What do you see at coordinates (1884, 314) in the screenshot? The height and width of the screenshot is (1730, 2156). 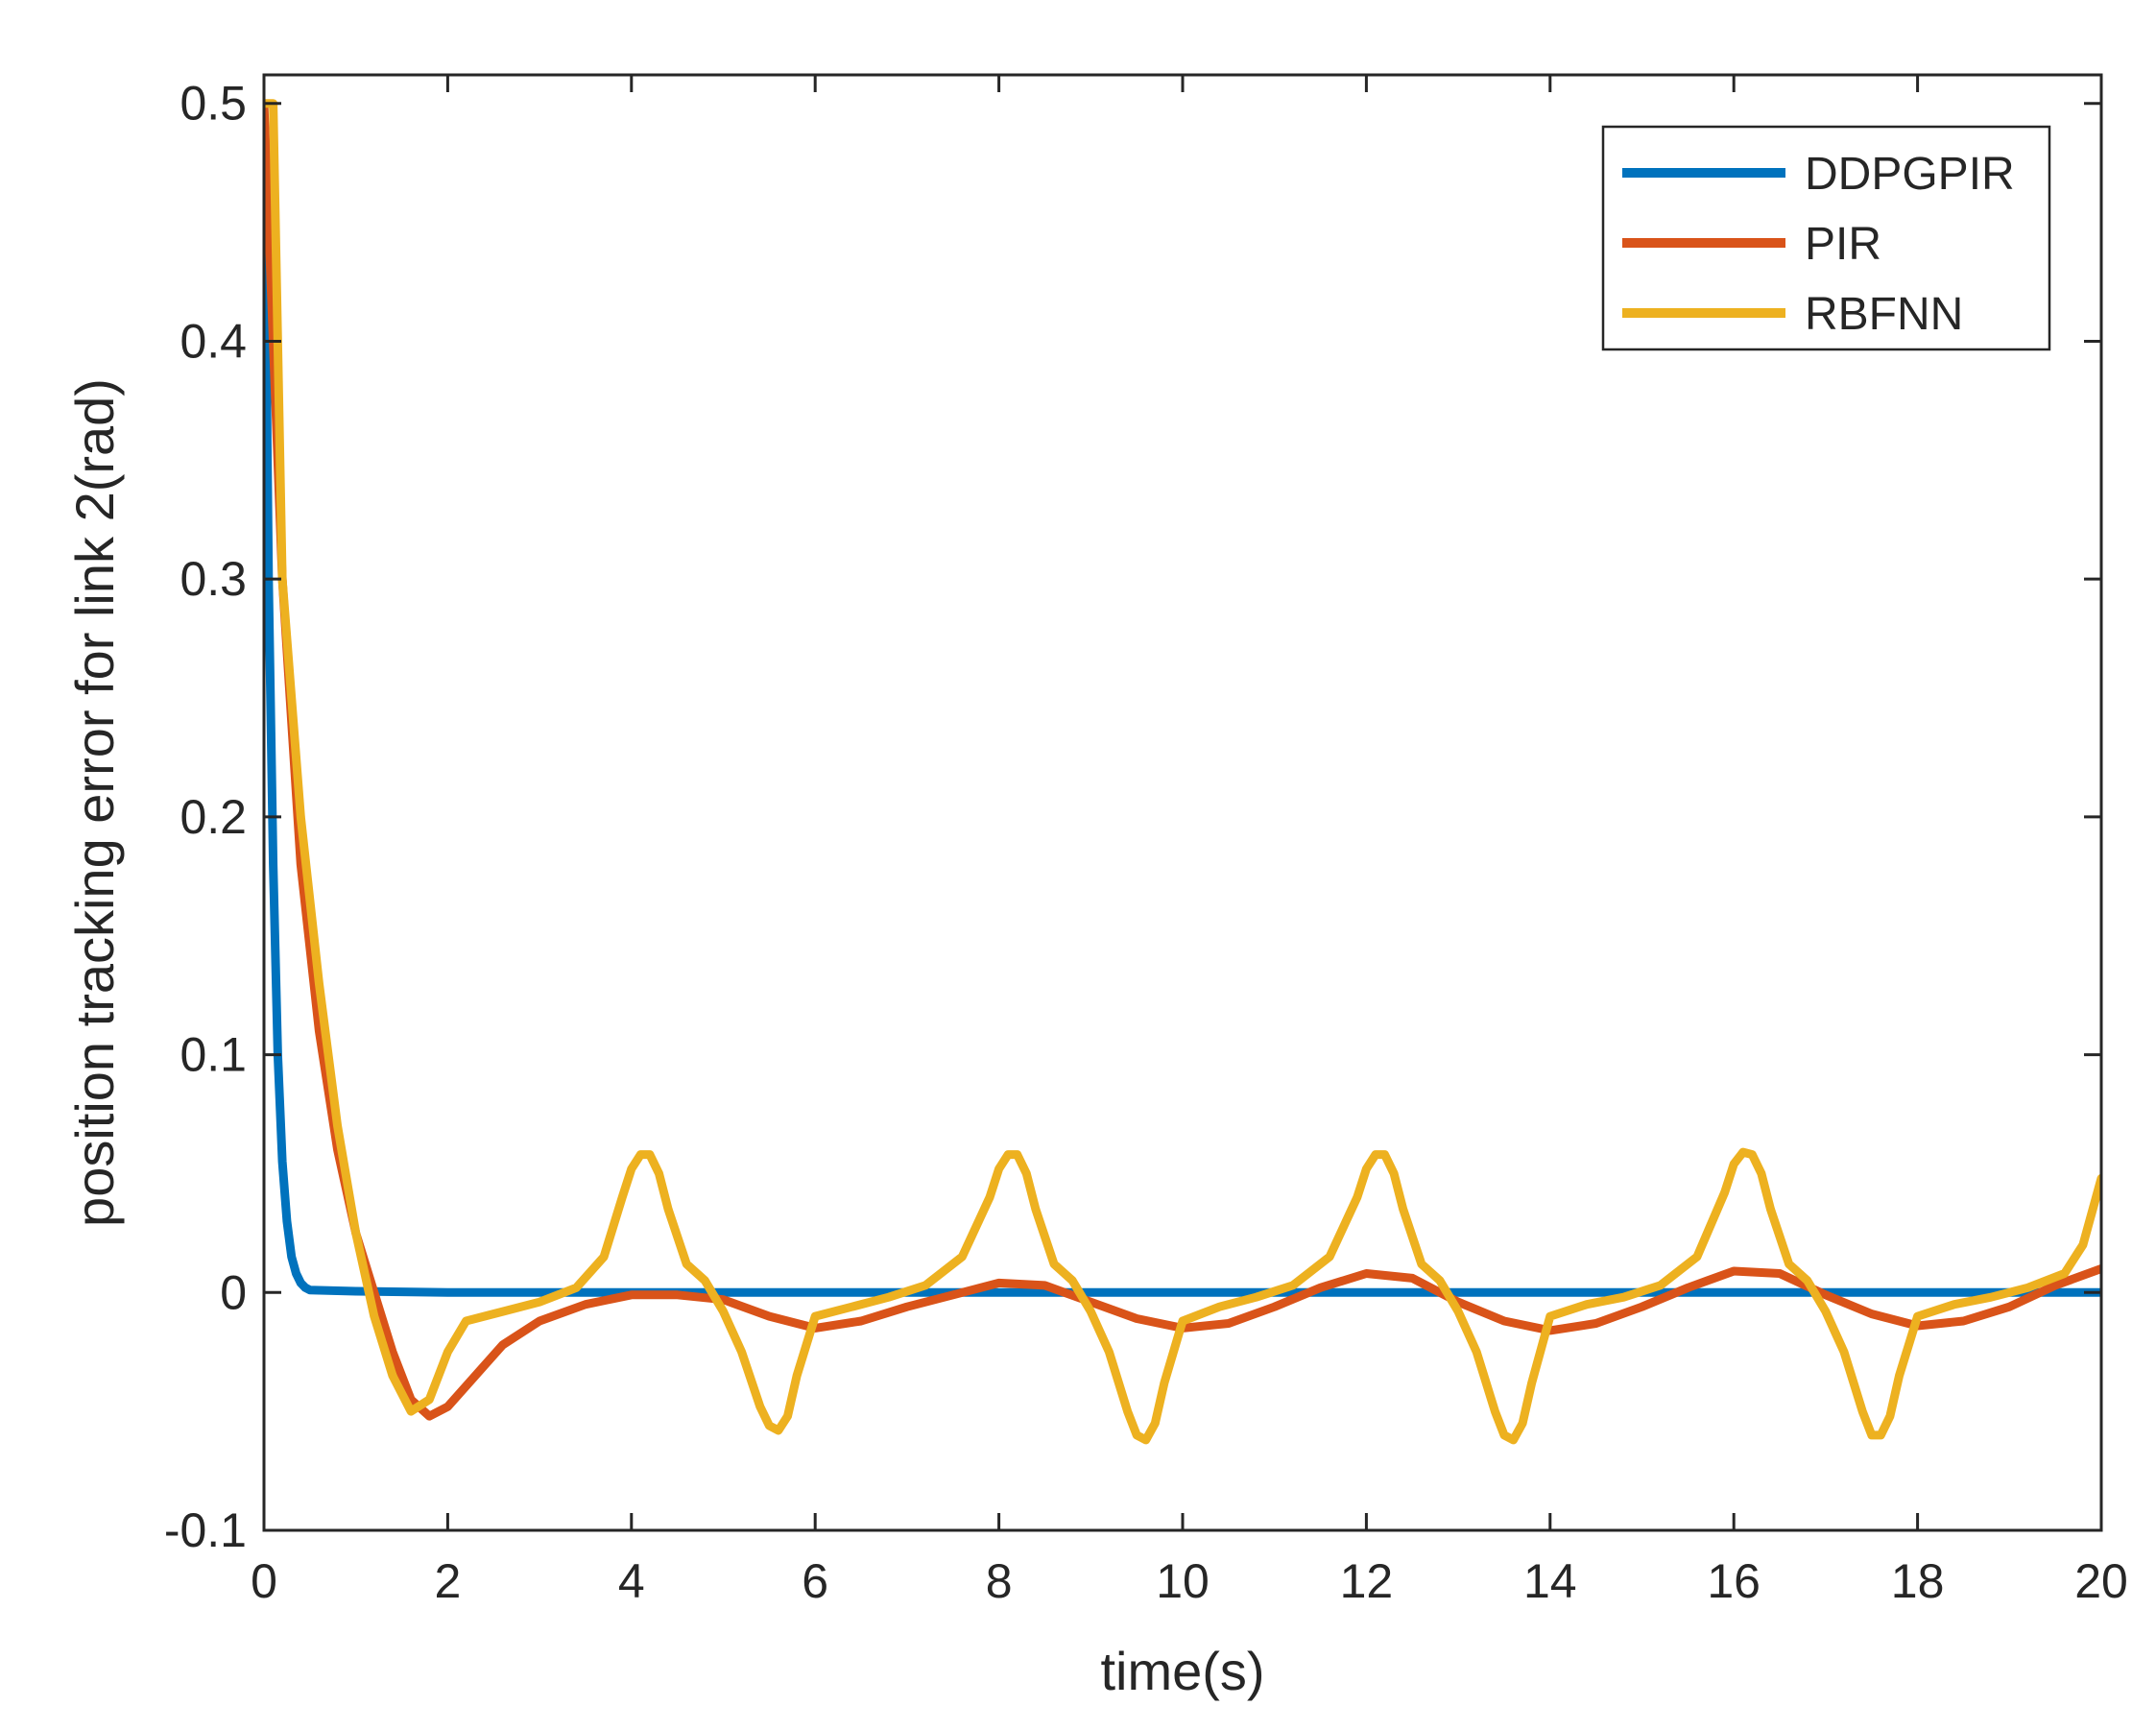 I see `legend-label-rbfnn: RBFNN` at bounding box center [1884, 314].